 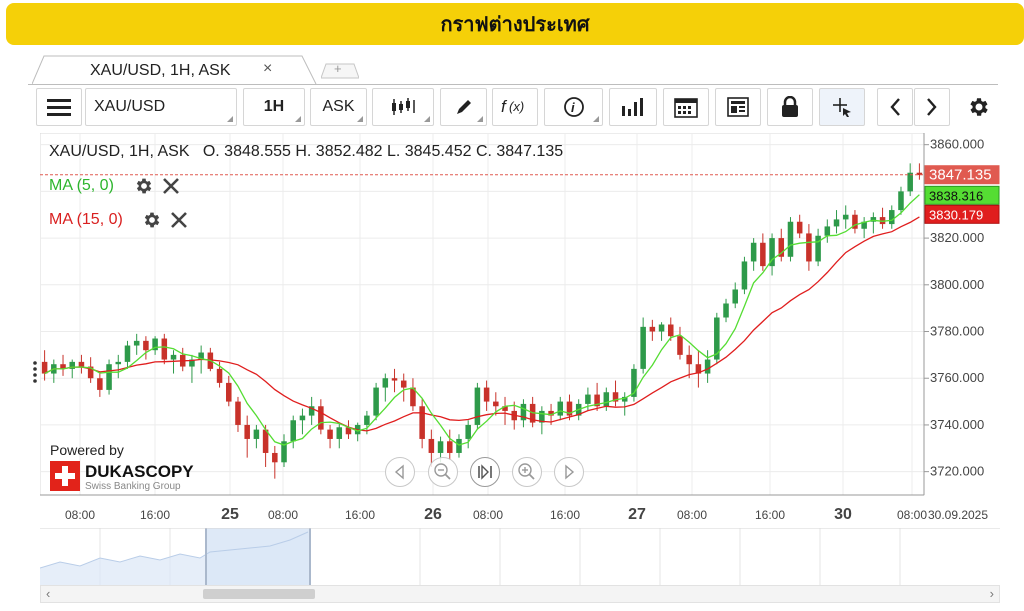 I want to click on calendar-icon, so click(x=686, y=108).